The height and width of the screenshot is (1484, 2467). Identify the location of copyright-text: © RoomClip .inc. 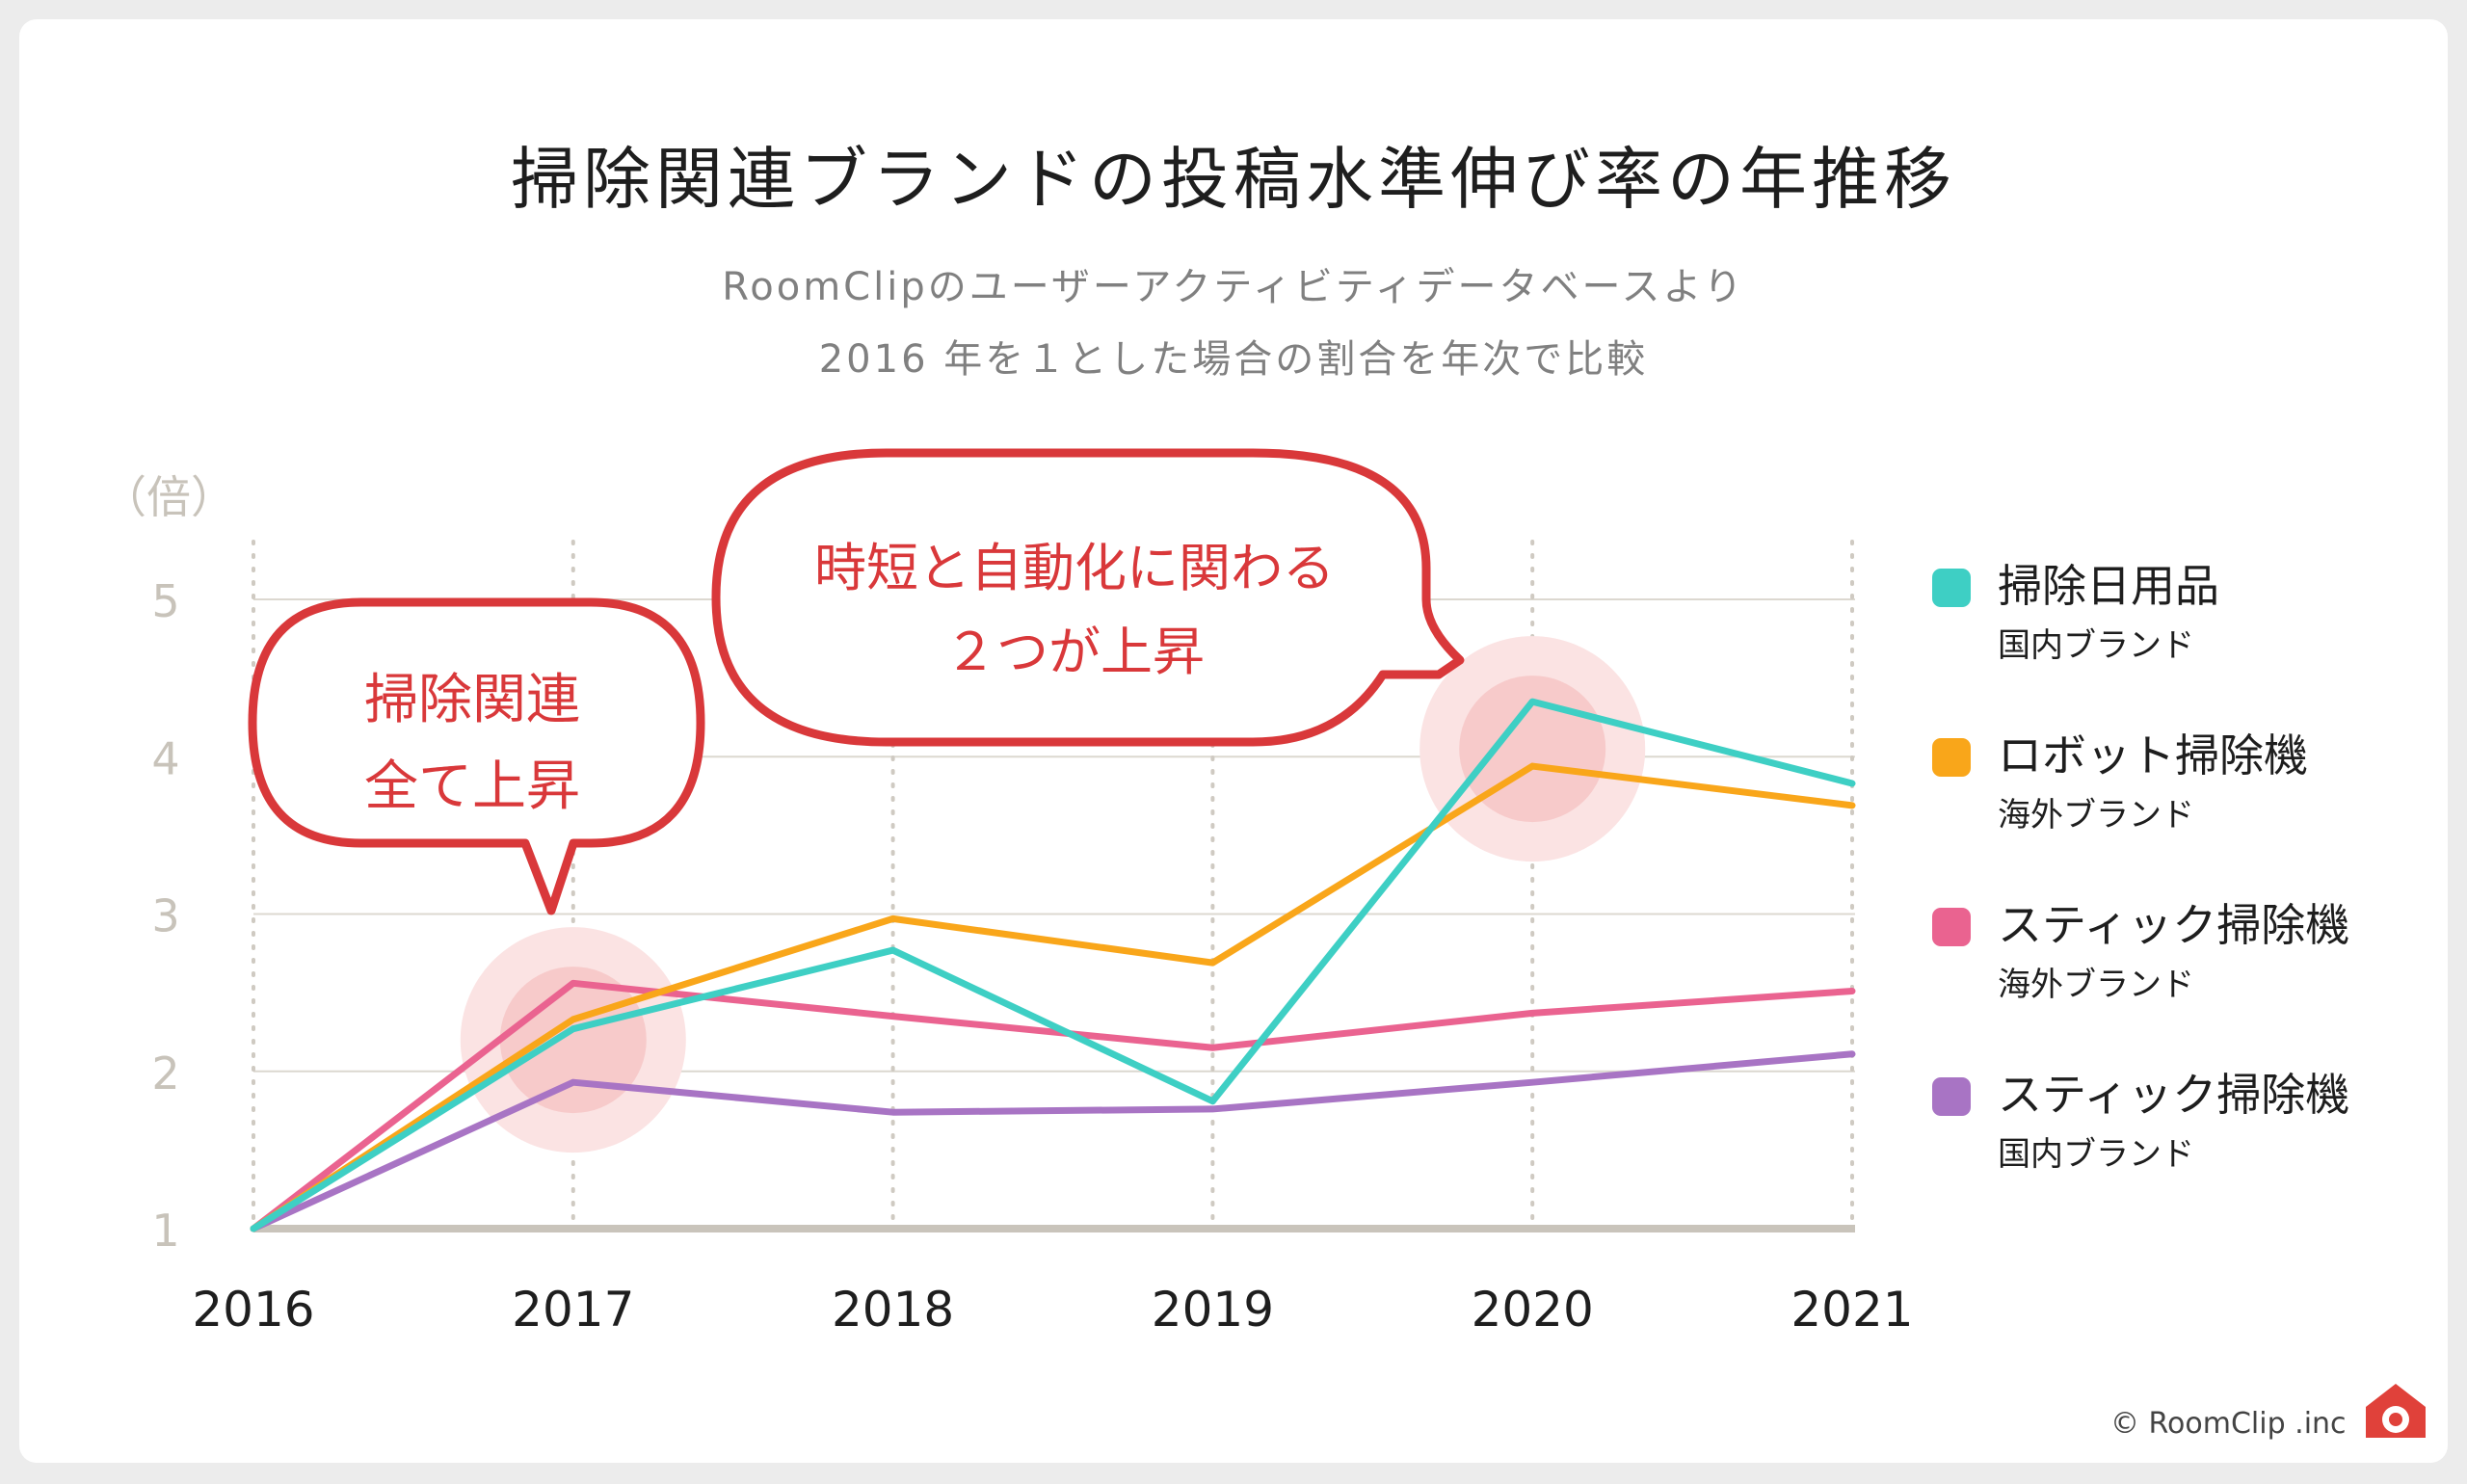
(2228, 1424).